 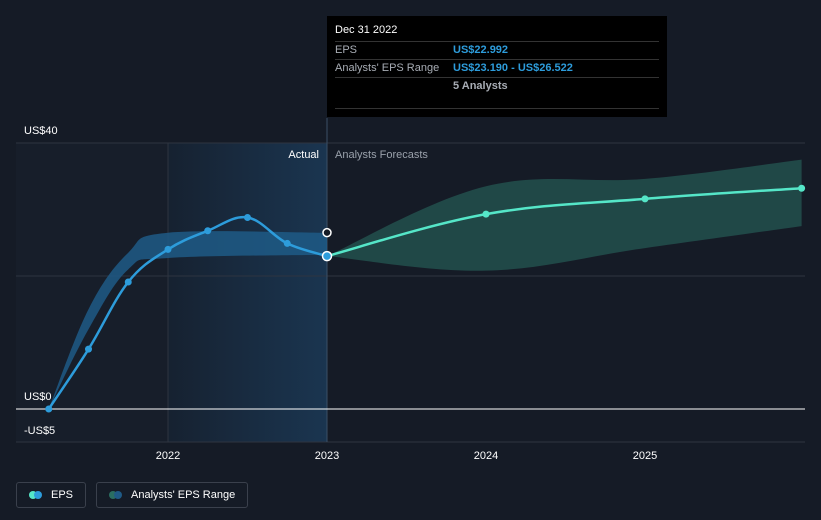 I want to click on highlight-range-marker, so click(x=327, y=232).